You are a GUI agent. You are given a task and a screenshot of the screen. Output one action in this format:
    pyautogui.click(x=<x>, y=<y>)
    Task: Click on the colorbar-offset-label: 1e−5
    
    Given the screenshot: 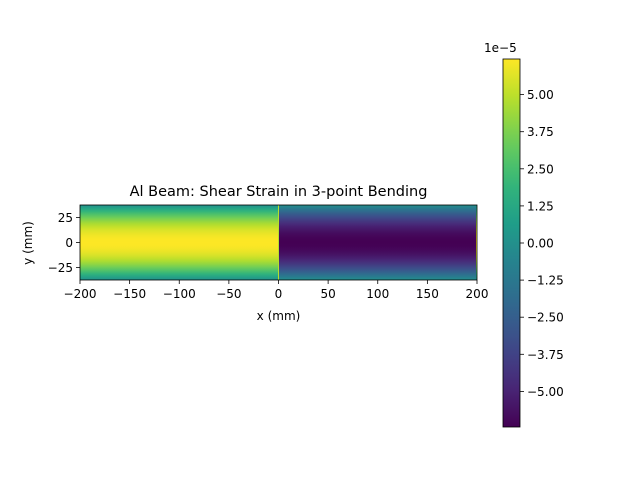 What is the action you would take?
    pyautogui.click(x=500, y=48)
    